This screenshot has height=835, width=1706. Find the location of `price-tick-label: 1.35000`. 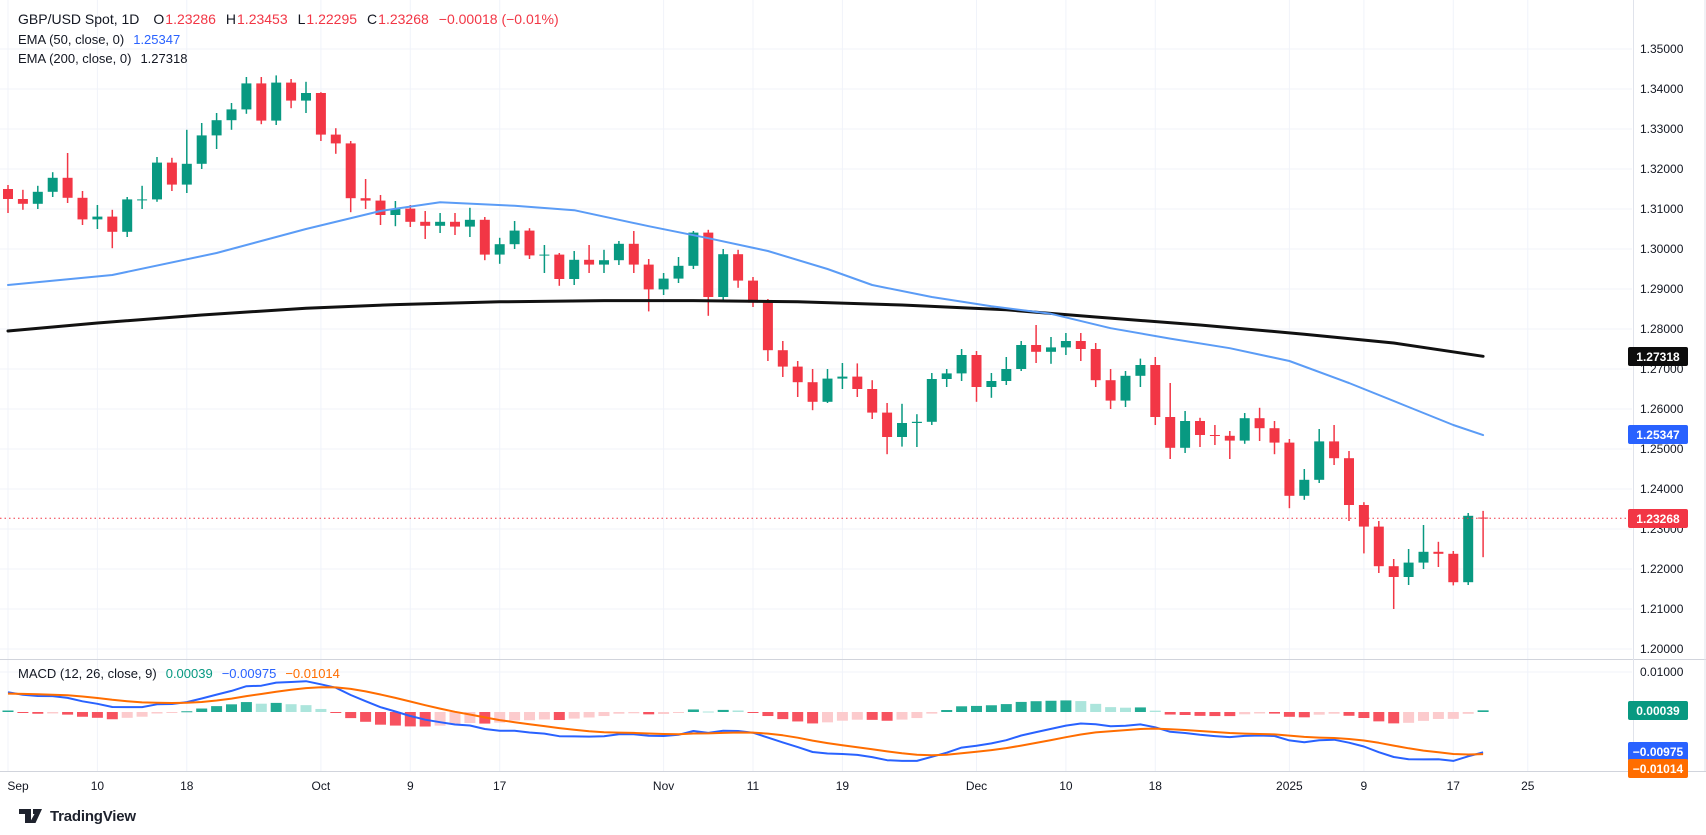

price-tick-label: 1.35000 is located at coordinates (1662, 49).